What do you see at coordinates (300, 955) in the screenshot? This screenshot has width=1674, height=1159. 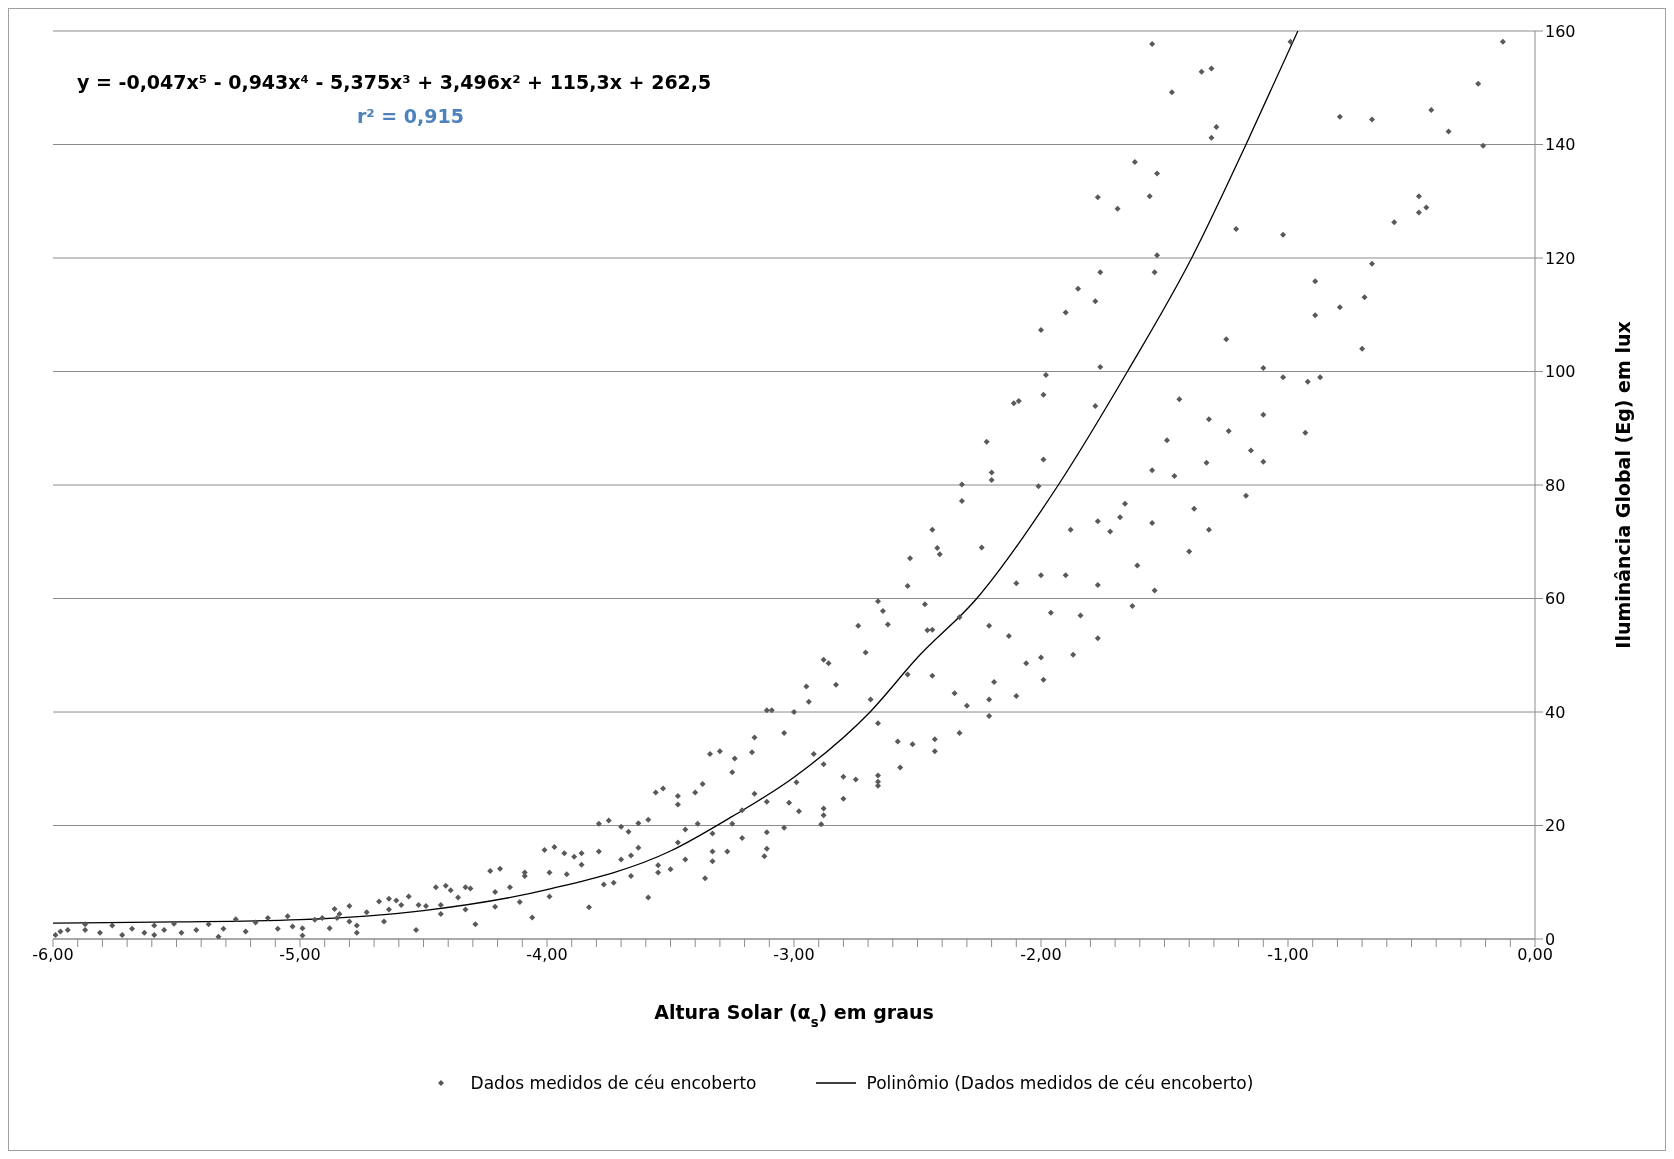 I see `x-tick-label: -5,00` at bounding box center [300, 955].